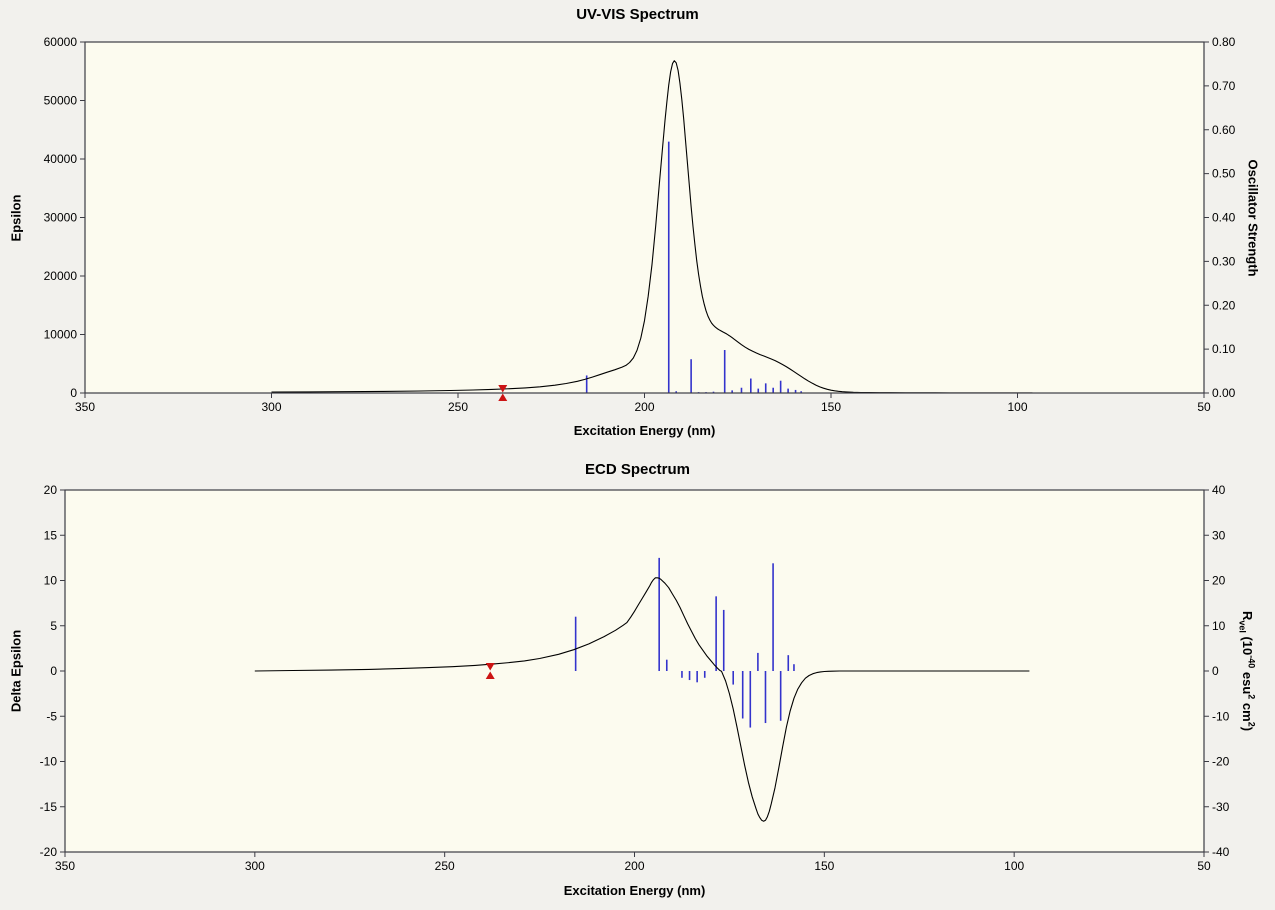 This screenshot has width=1275, height=910. I want to click on uvvis-left-axis-label: Epsilon, so click(16, 217).